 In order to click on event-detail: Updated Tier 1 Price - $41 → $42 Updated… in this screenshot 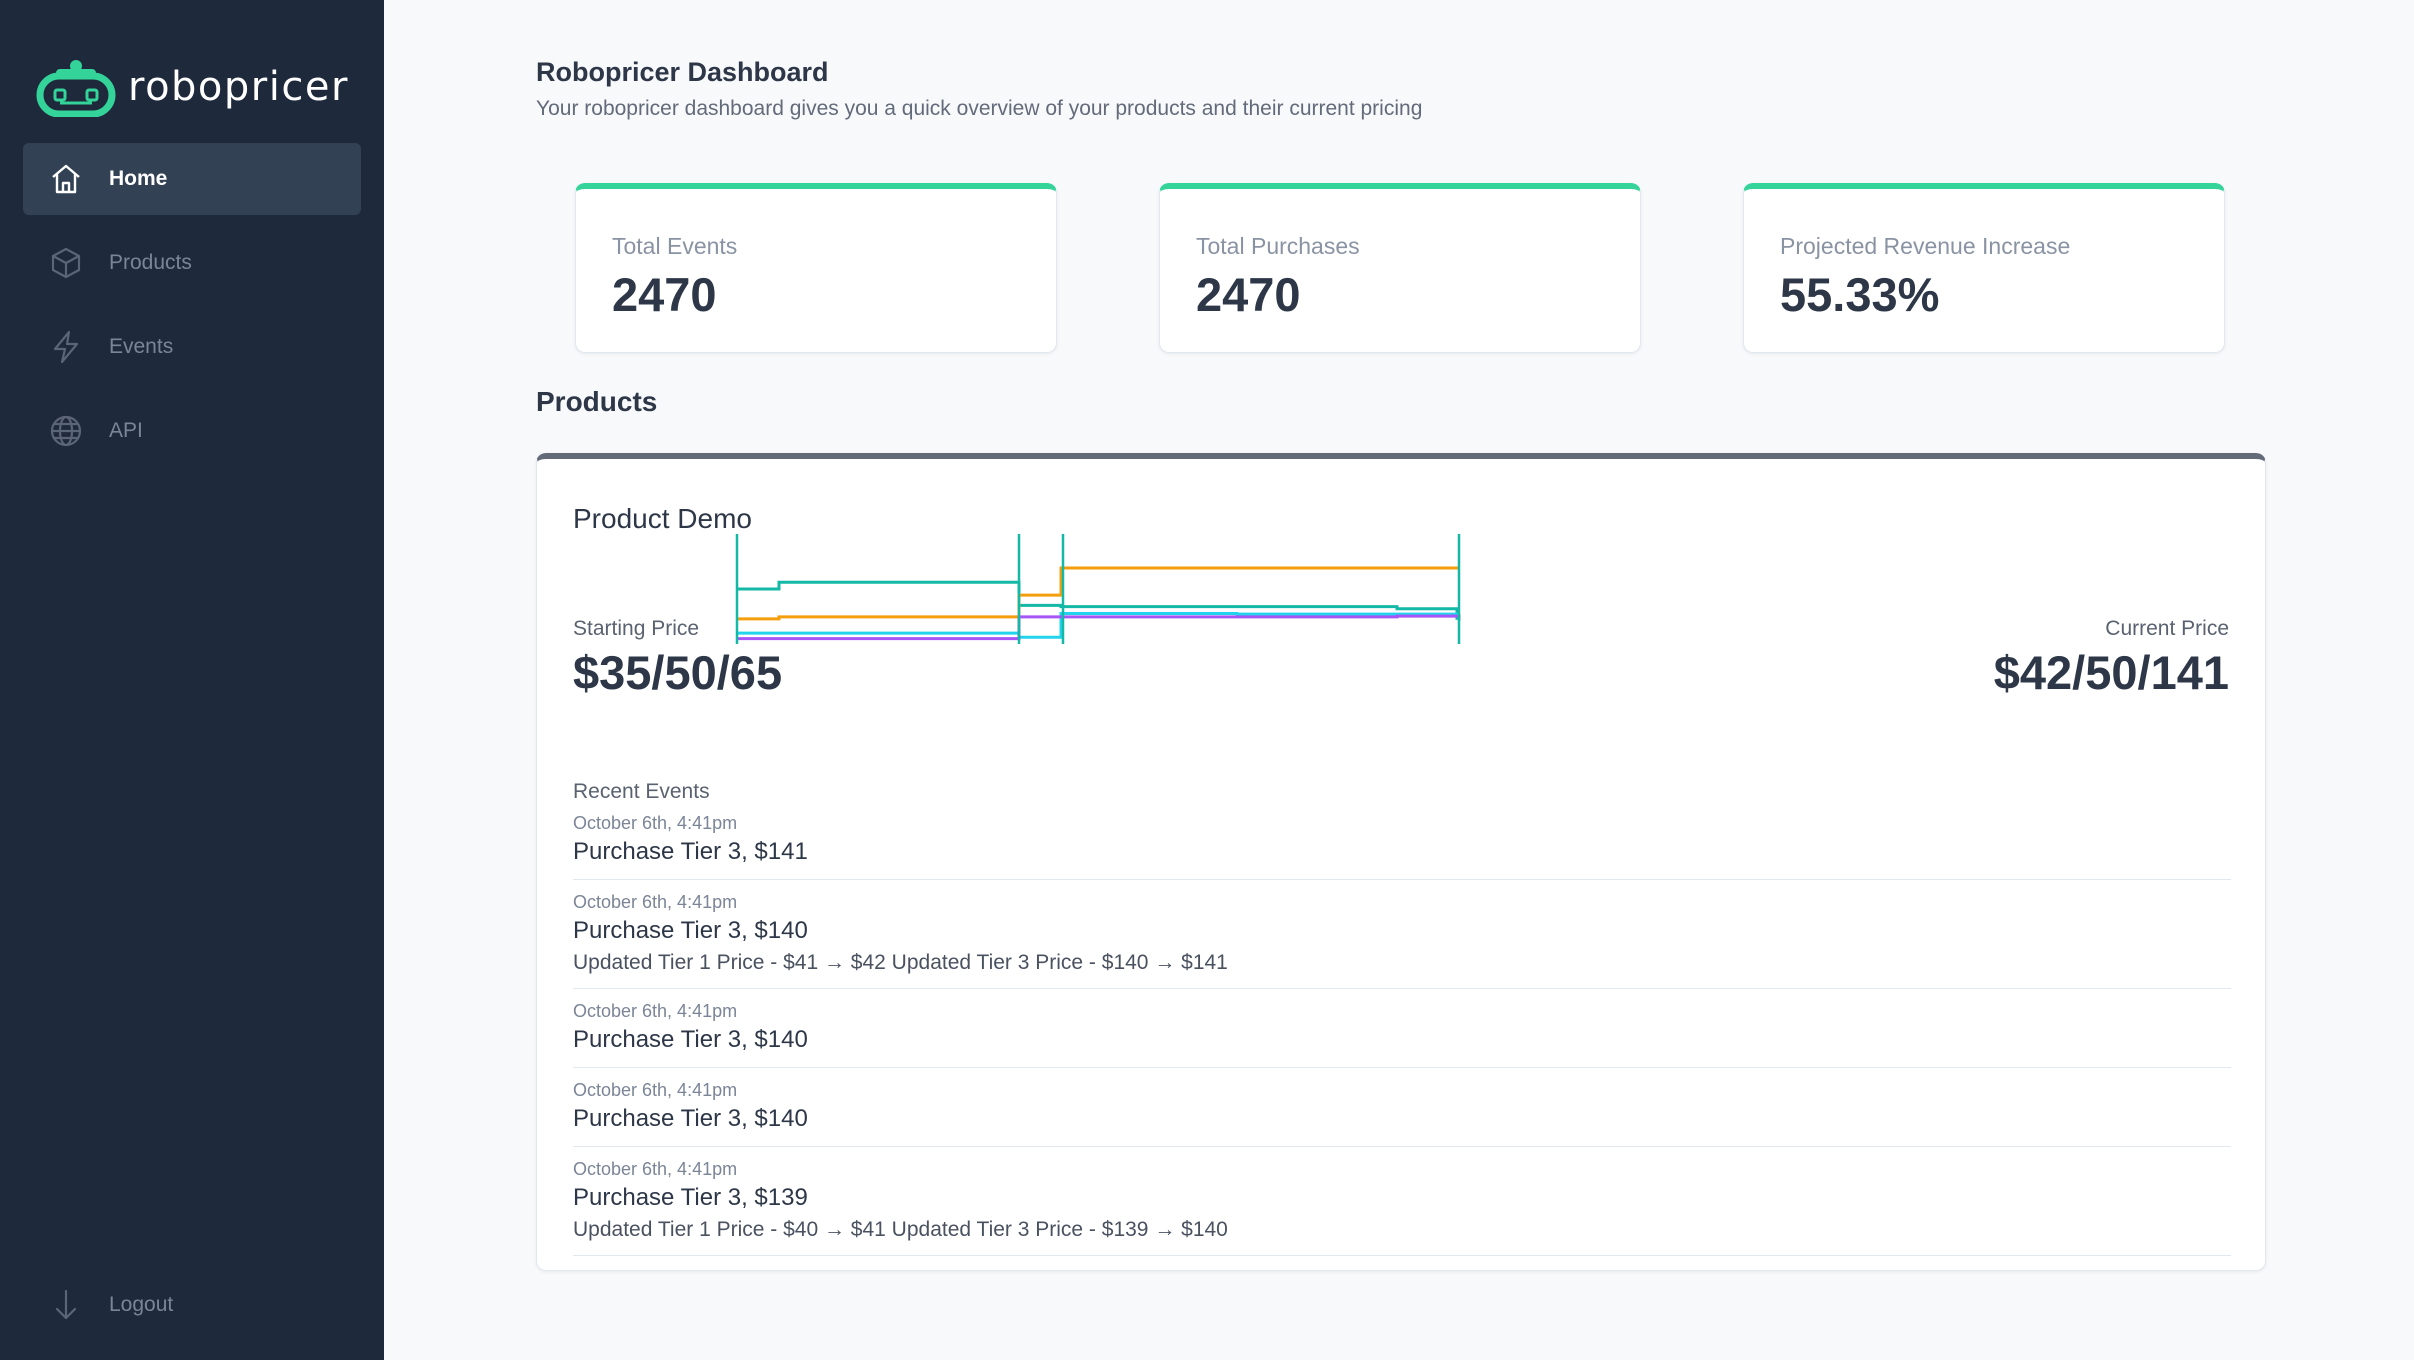, I will do `click(900, 962)`.